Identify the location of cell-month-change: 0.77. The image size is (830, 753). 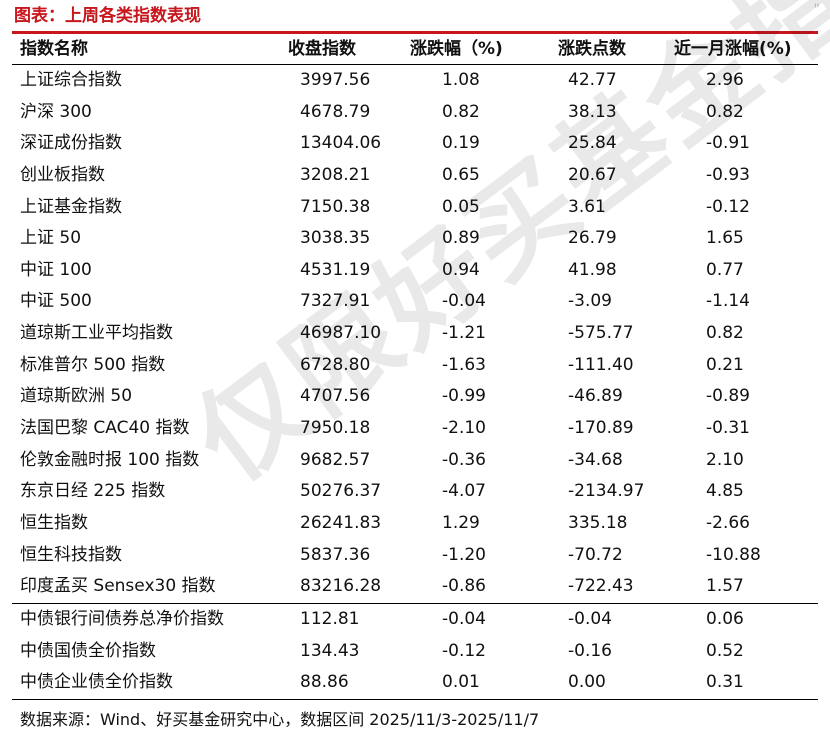
(725, 269).